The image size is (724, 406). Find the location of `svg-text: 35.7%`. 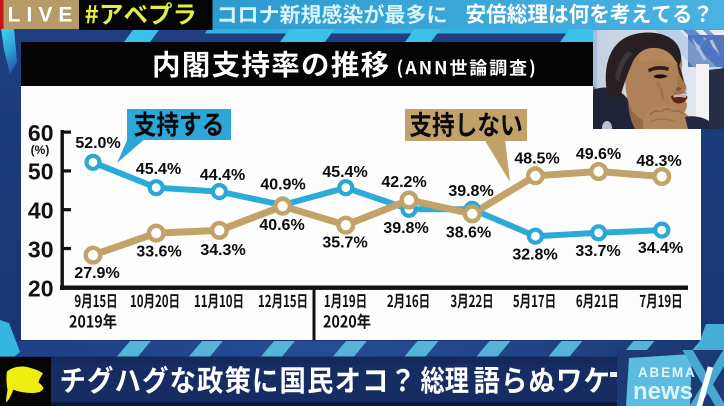

svg-text: 35.7% is located at coordinates (344, 242).